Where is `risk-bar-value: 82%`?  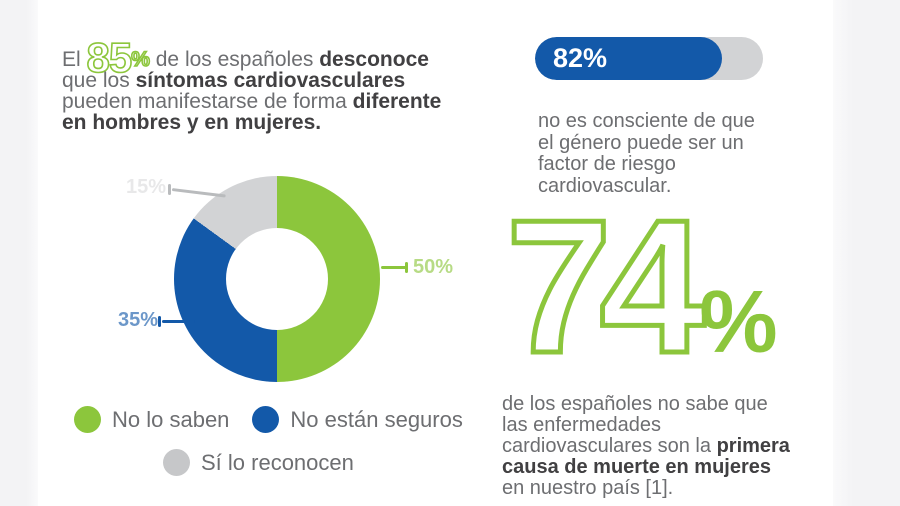 risk-bar-value: 82% is located at coordinates (580, 58).